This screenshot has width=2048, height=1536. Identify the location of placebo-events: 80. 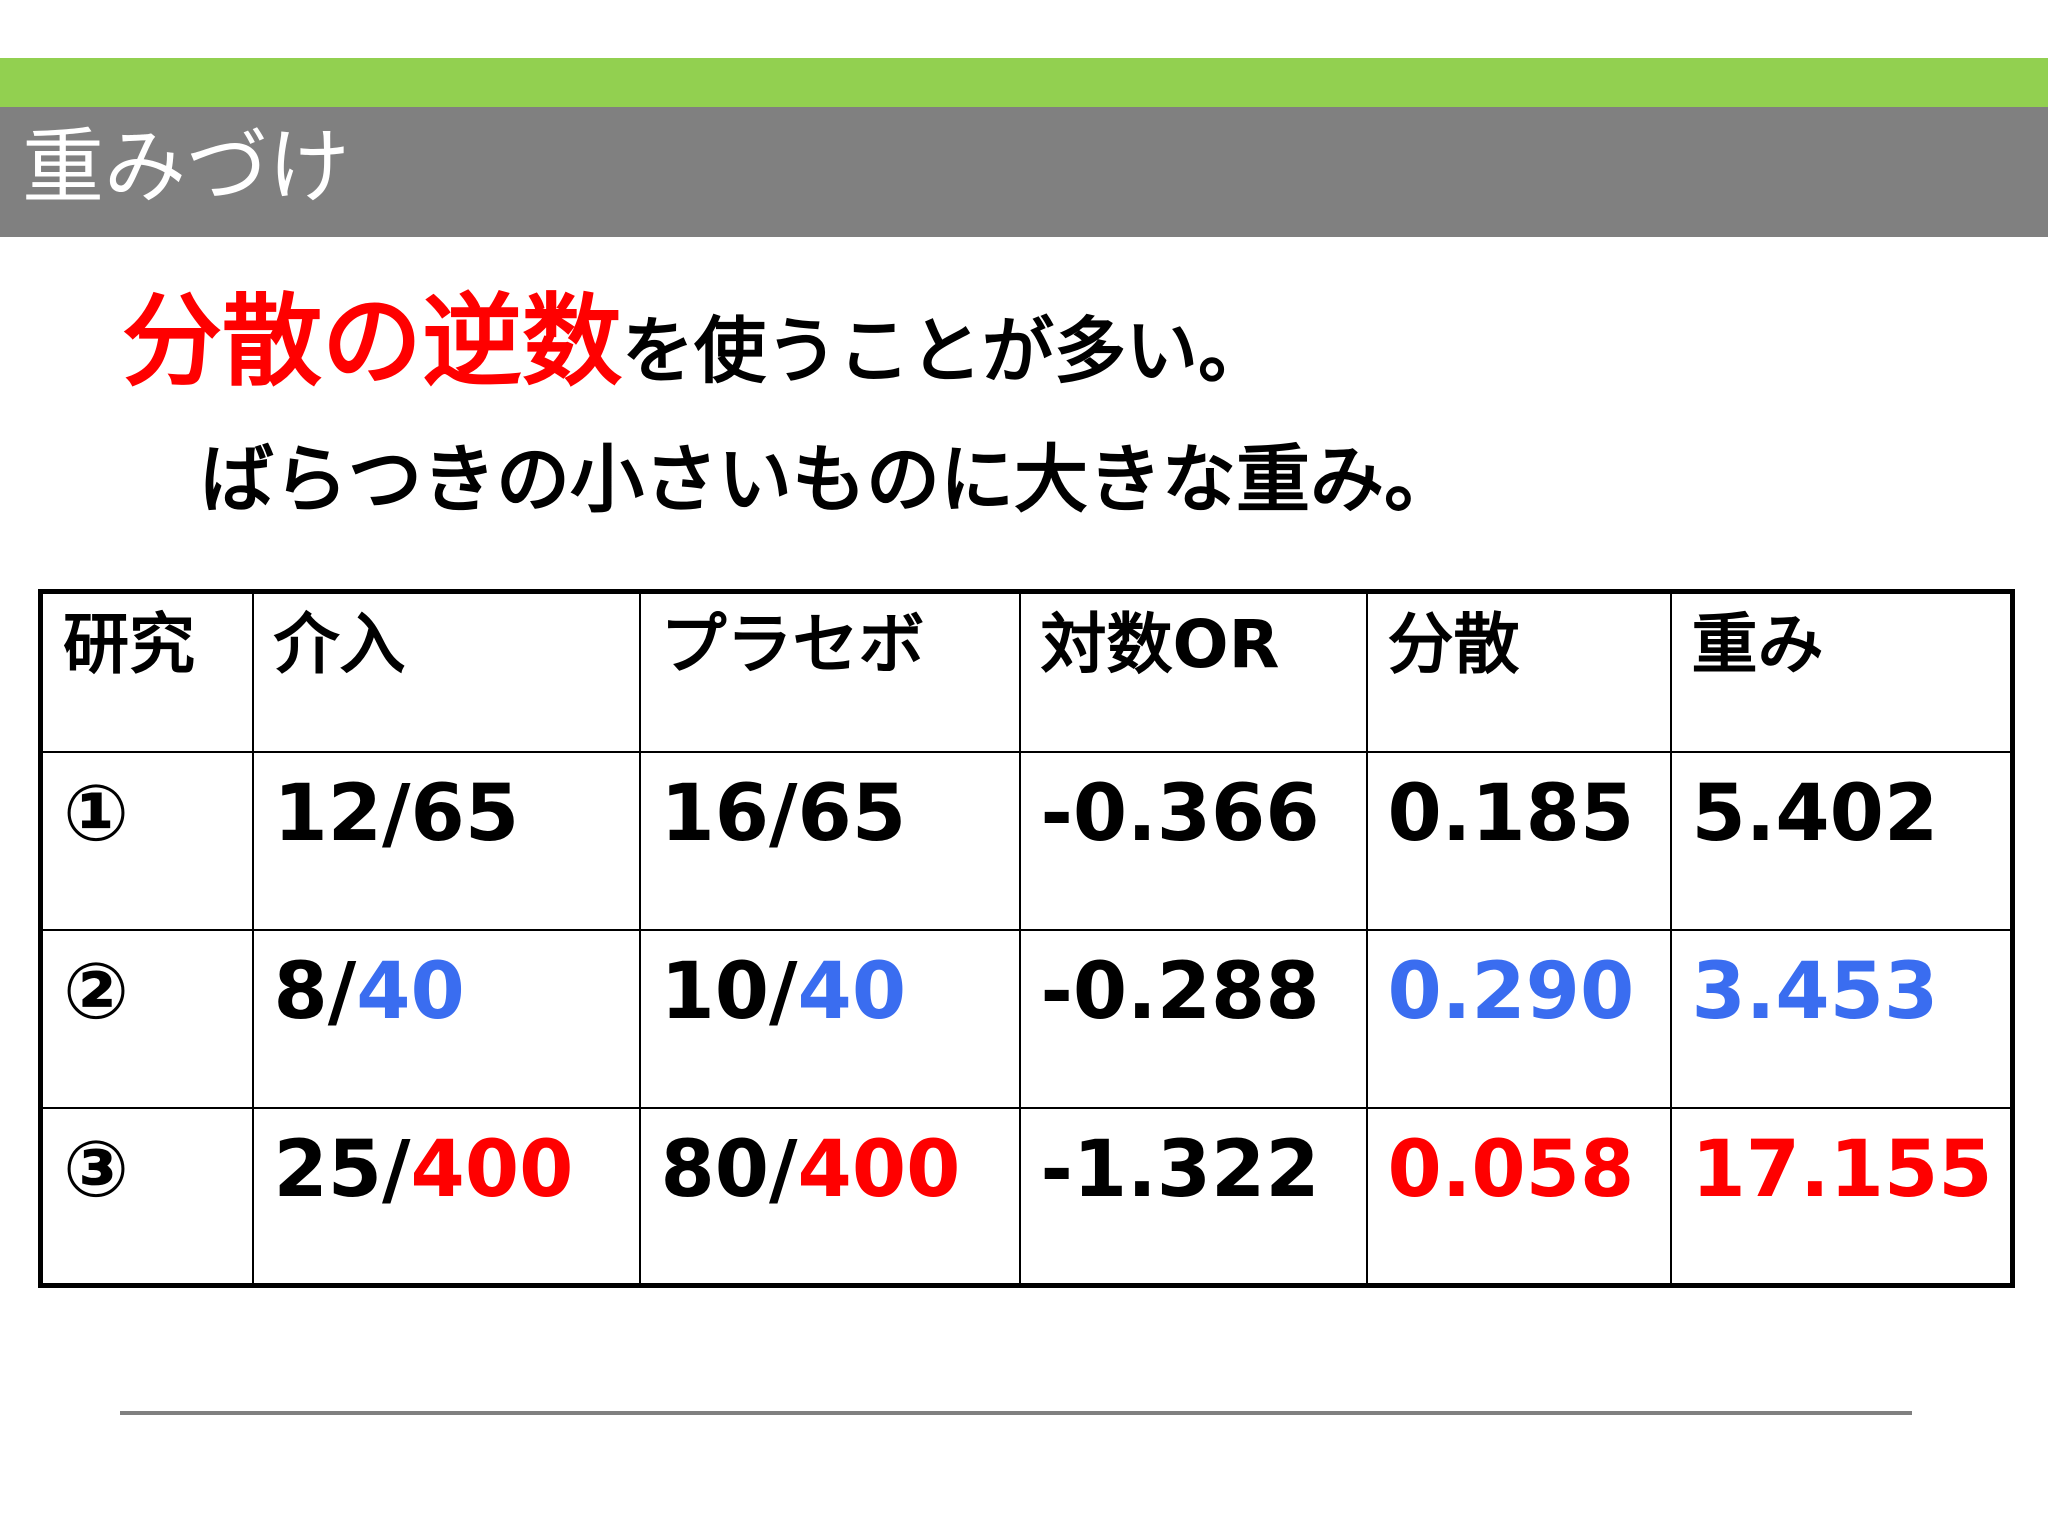
(715, 1169).